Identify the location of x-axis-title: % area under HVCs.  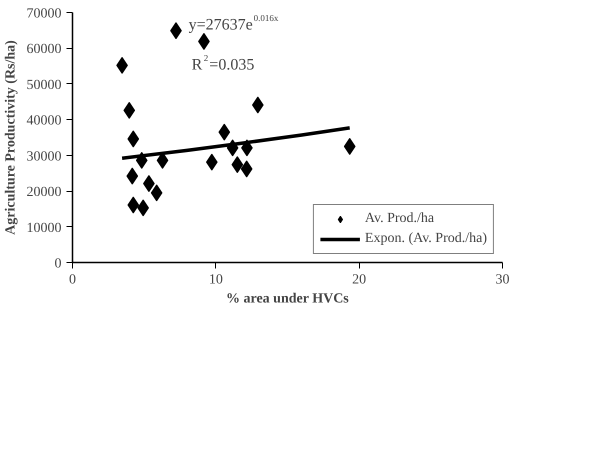
(288, 299).